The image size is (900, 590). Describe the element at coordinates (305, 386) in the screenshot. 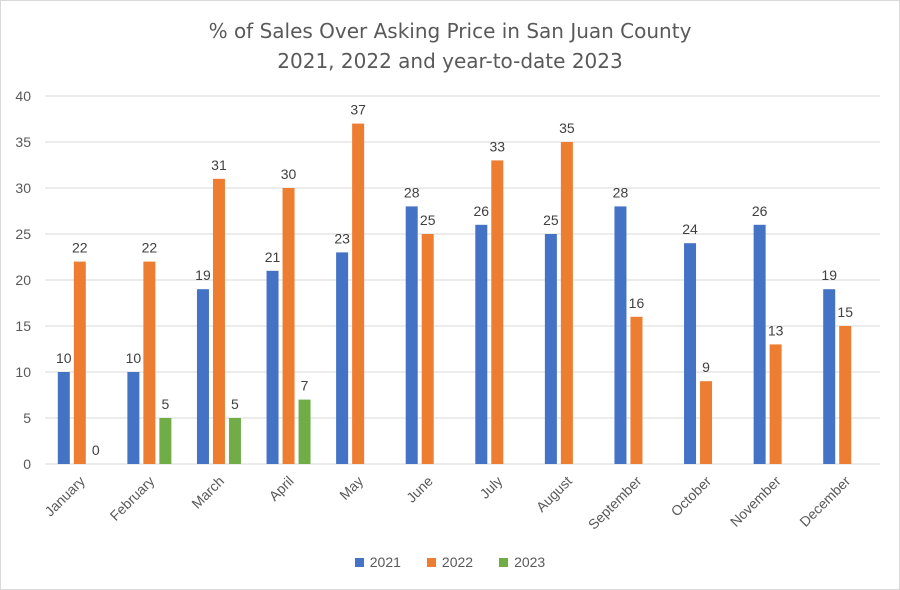

I see `data-label: 7` at that location.